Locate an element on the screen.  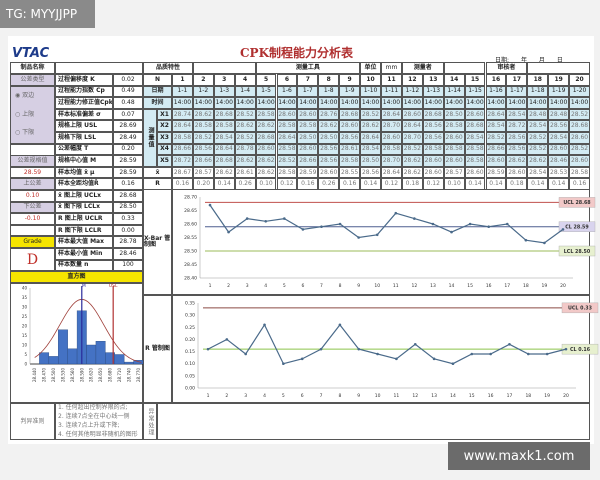
quality-value is located at coordinates (224, 68).